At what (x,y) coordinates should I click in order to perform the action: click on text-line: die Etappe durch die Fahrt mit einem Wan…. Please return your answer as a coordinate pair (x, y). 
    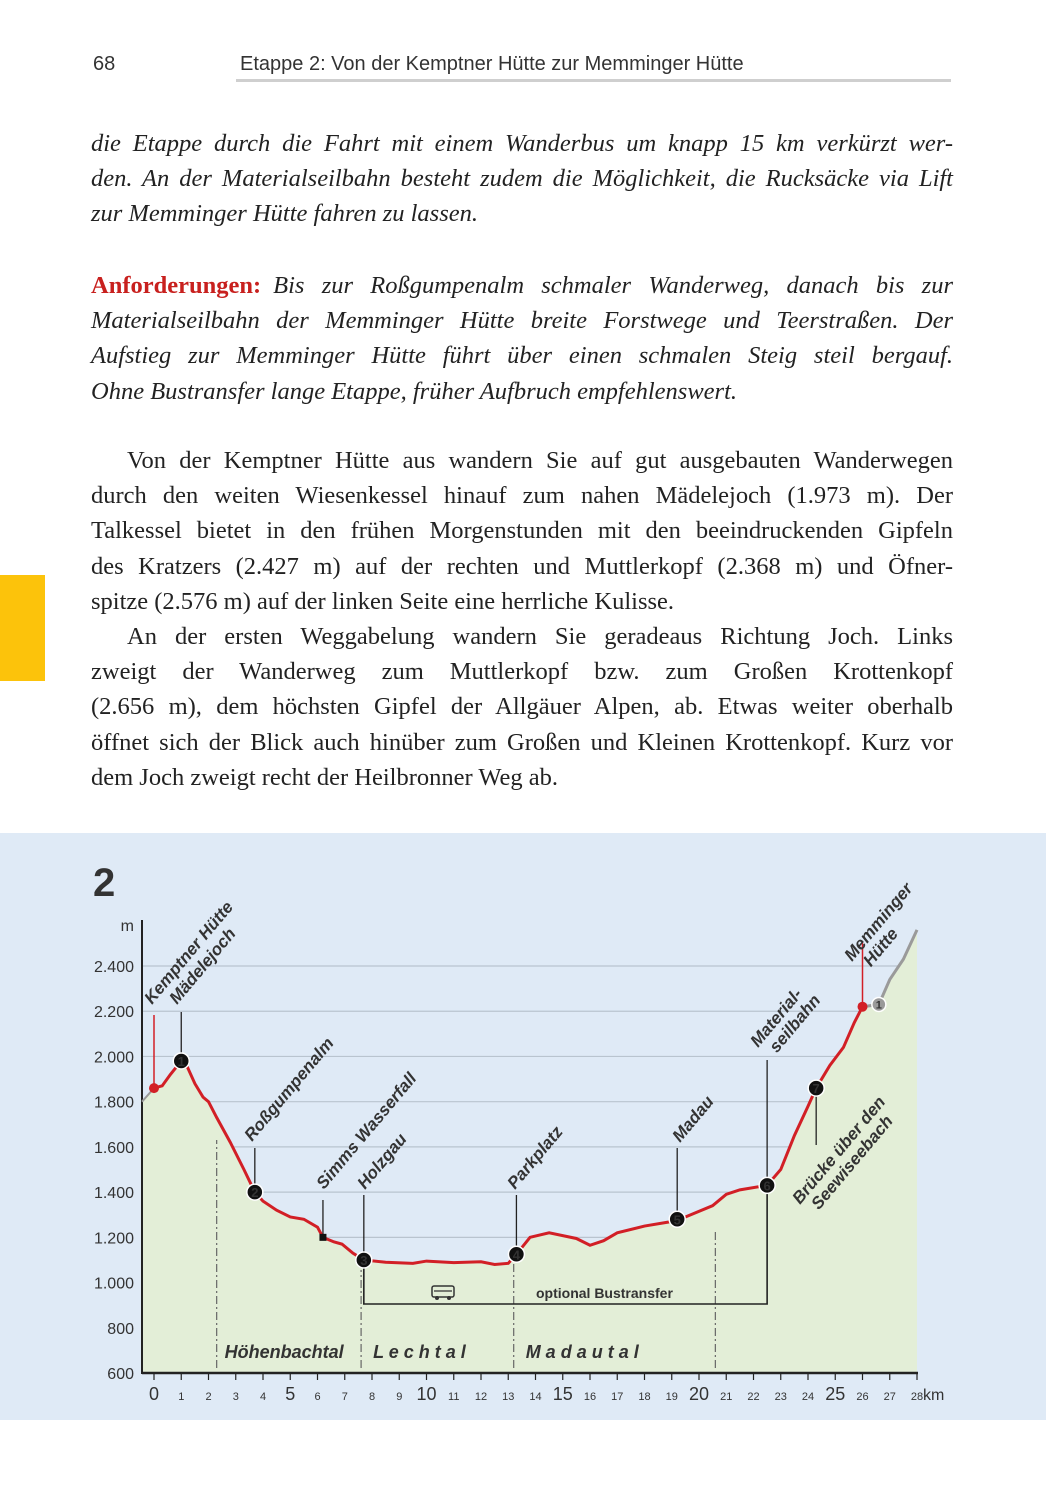
    Looking at the image, I should click on (522, 143).